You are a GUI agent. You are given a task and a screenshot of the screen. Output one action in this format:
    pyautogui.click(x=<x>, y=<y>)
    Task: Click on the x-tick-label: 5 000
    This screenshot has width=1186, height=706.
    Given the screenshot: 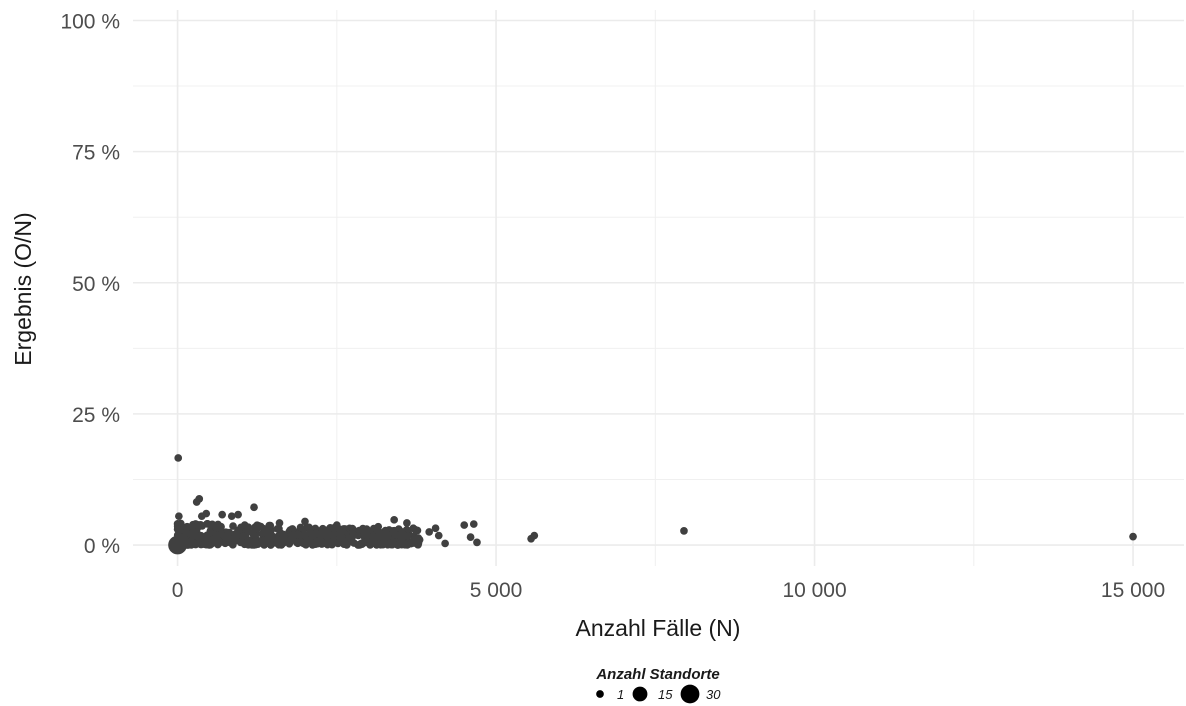 What is the action you would take?
    pyautogui.click(x=496, y=590)
    